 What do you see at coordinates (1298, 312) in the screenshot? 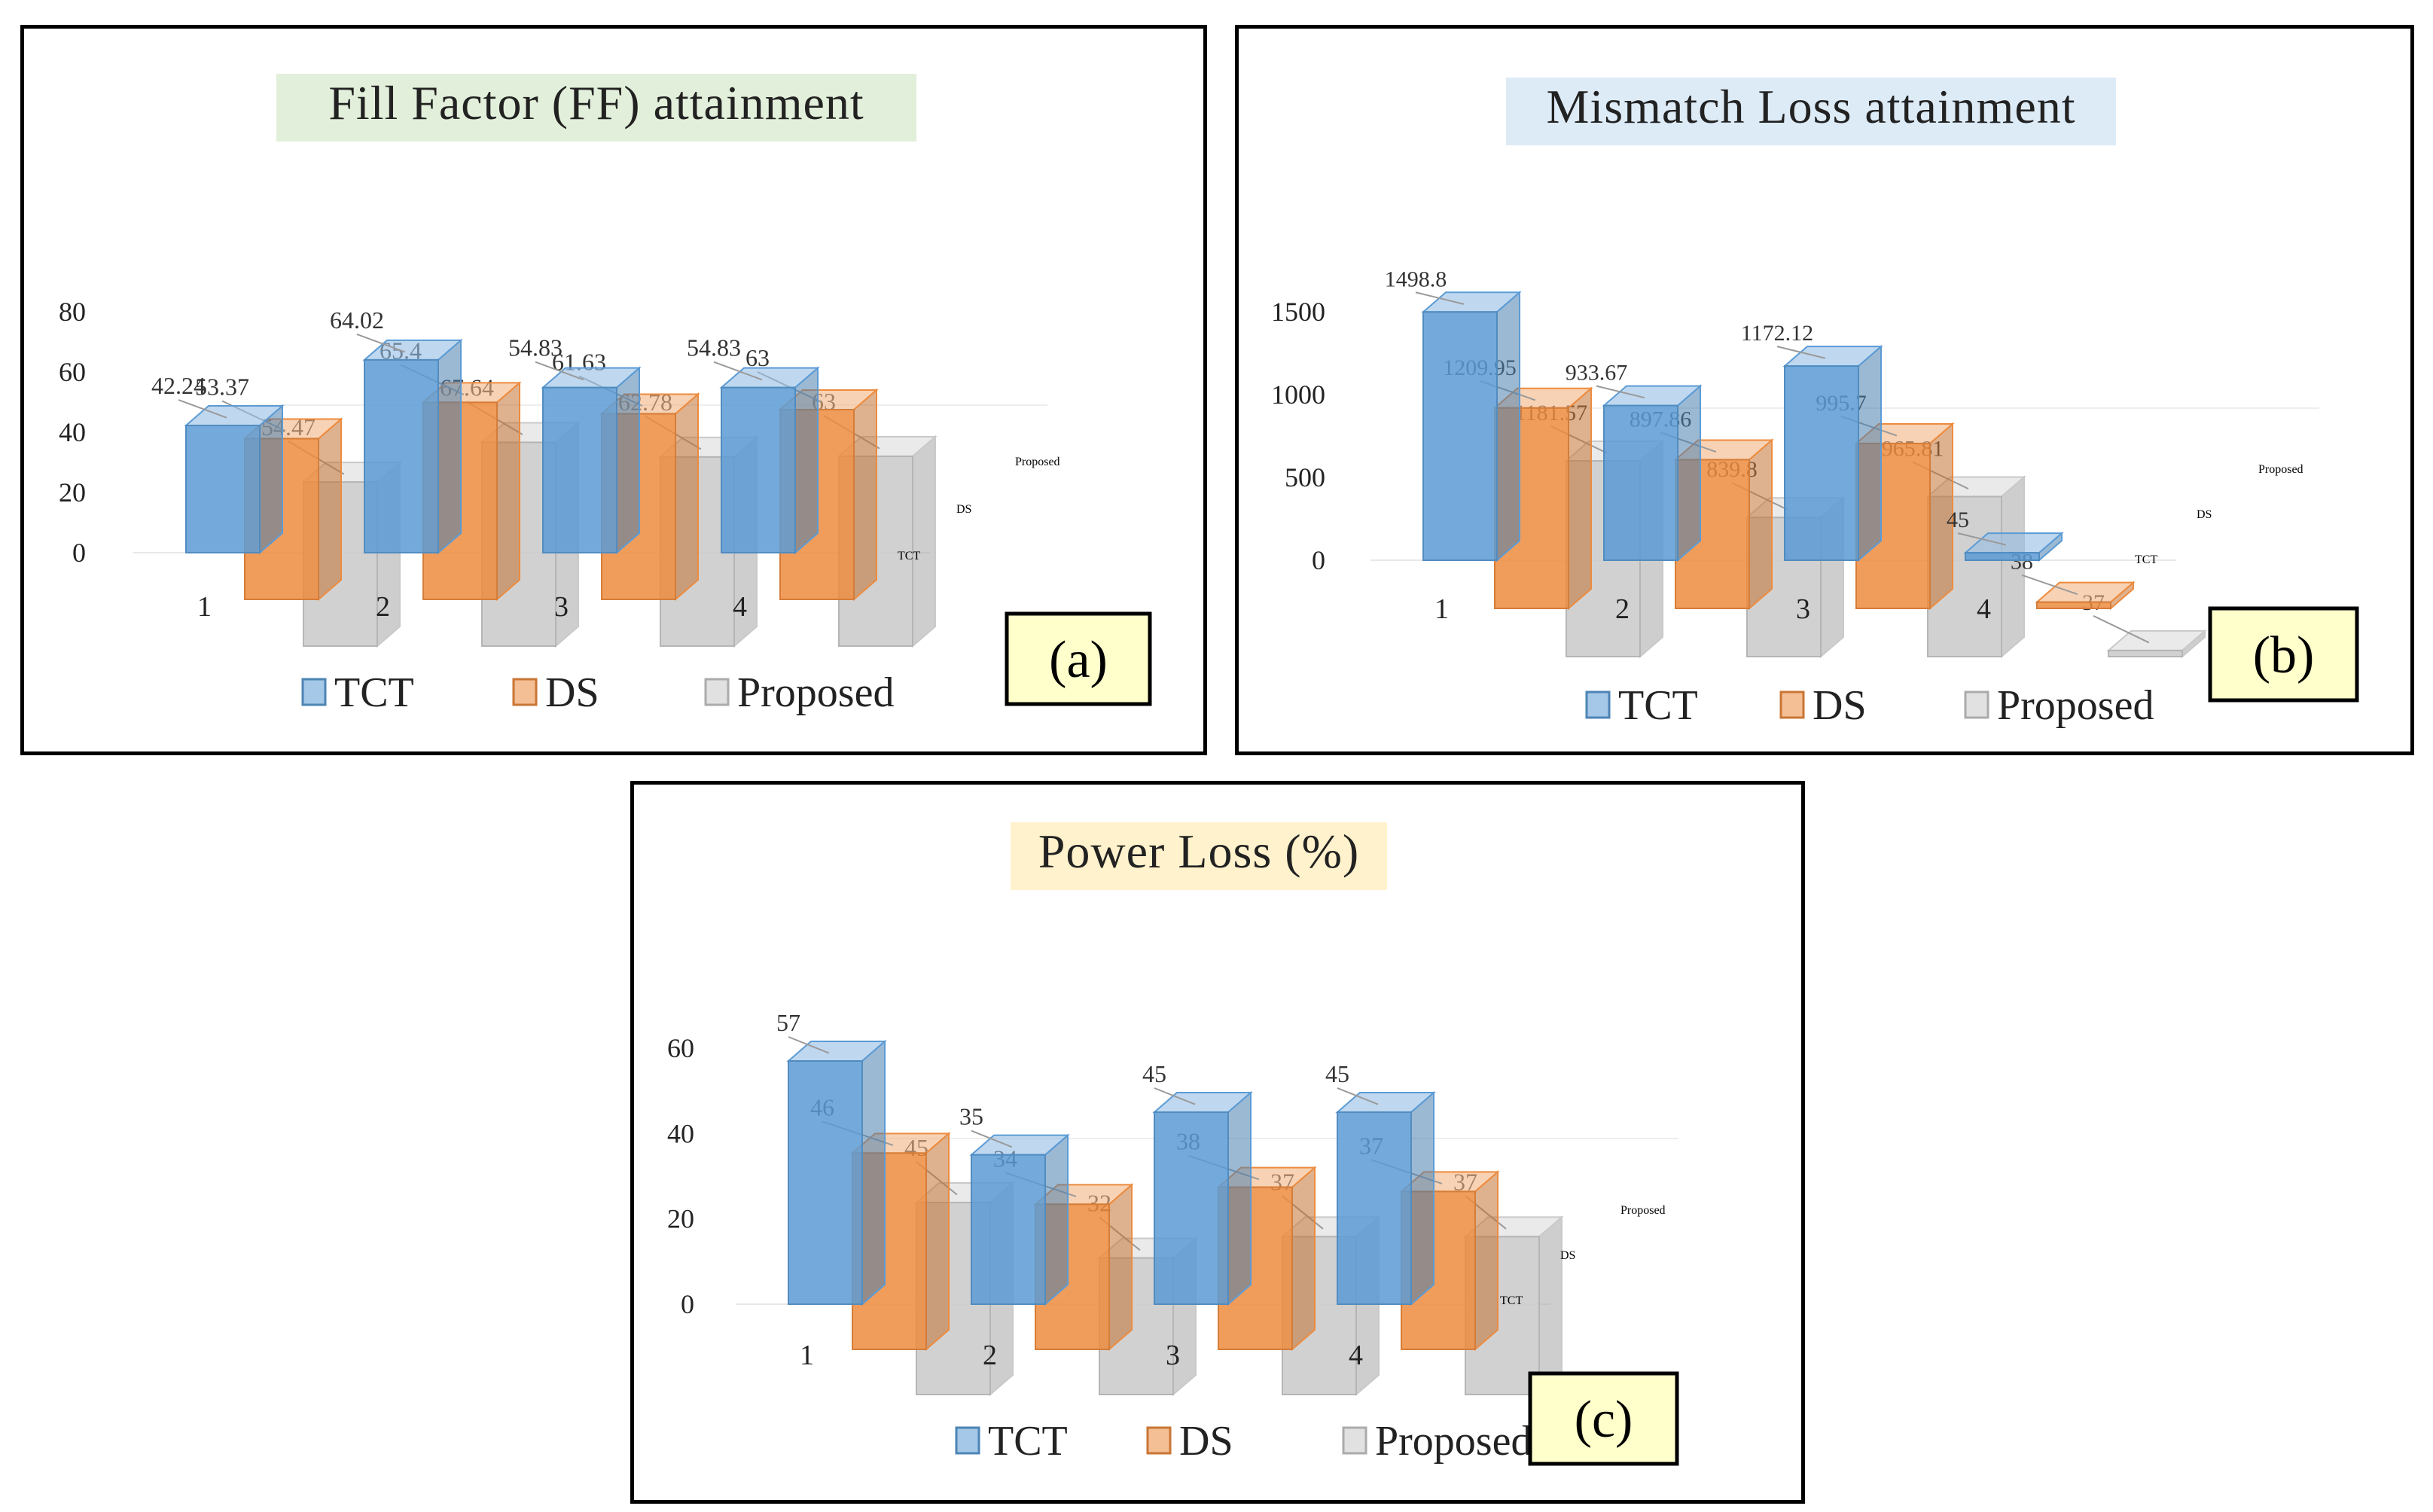
I see `y-axis-tick-label: 1500` at bounding box center [1298, 312].